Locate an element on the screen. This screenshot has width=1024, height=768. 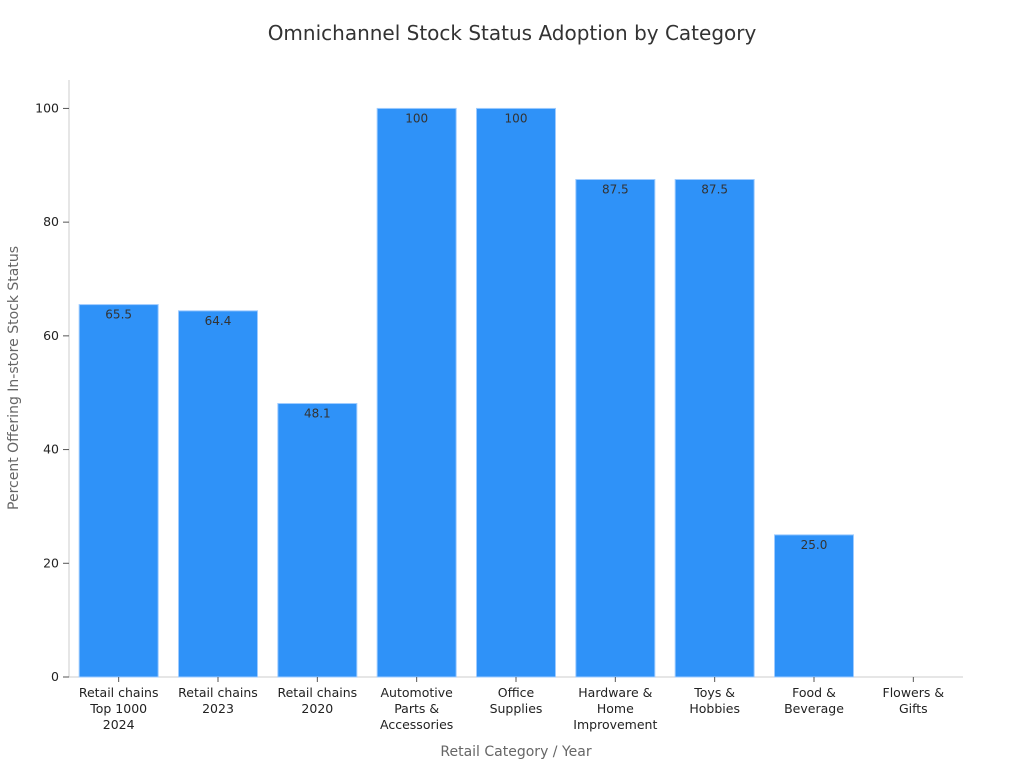
x-tick-label-line: Home is located at coordinates (615, 708).